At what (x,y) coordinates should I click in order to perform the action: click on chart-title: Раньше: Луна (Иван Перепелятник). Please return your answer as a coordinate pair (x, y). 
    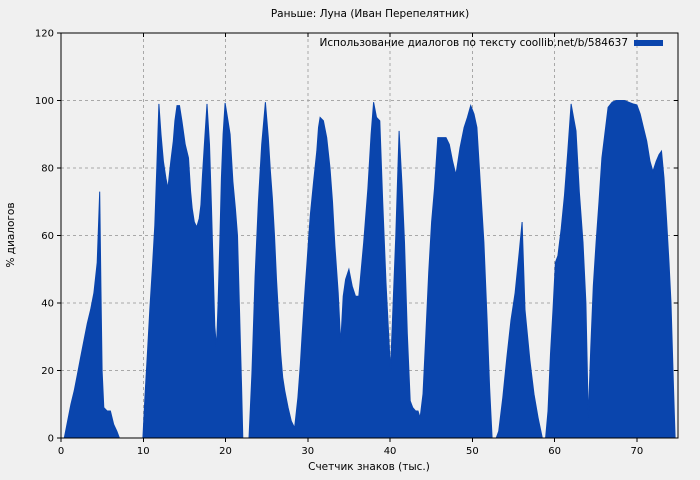
    Looking at the image, I should click on (370, 14).